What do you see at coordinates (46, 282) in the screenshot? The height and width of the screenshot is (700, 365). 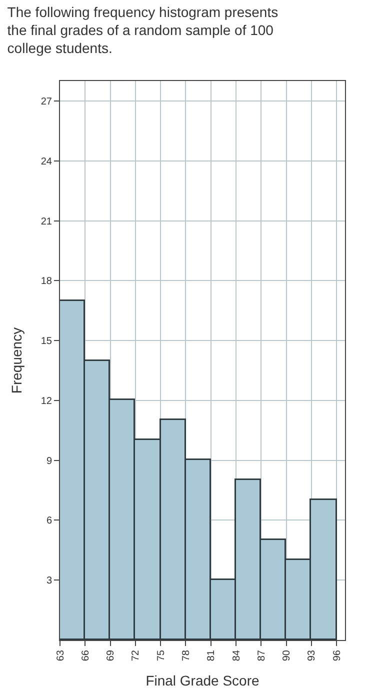 I see `y-tick-label: 18` at bounding box center [46, 282].